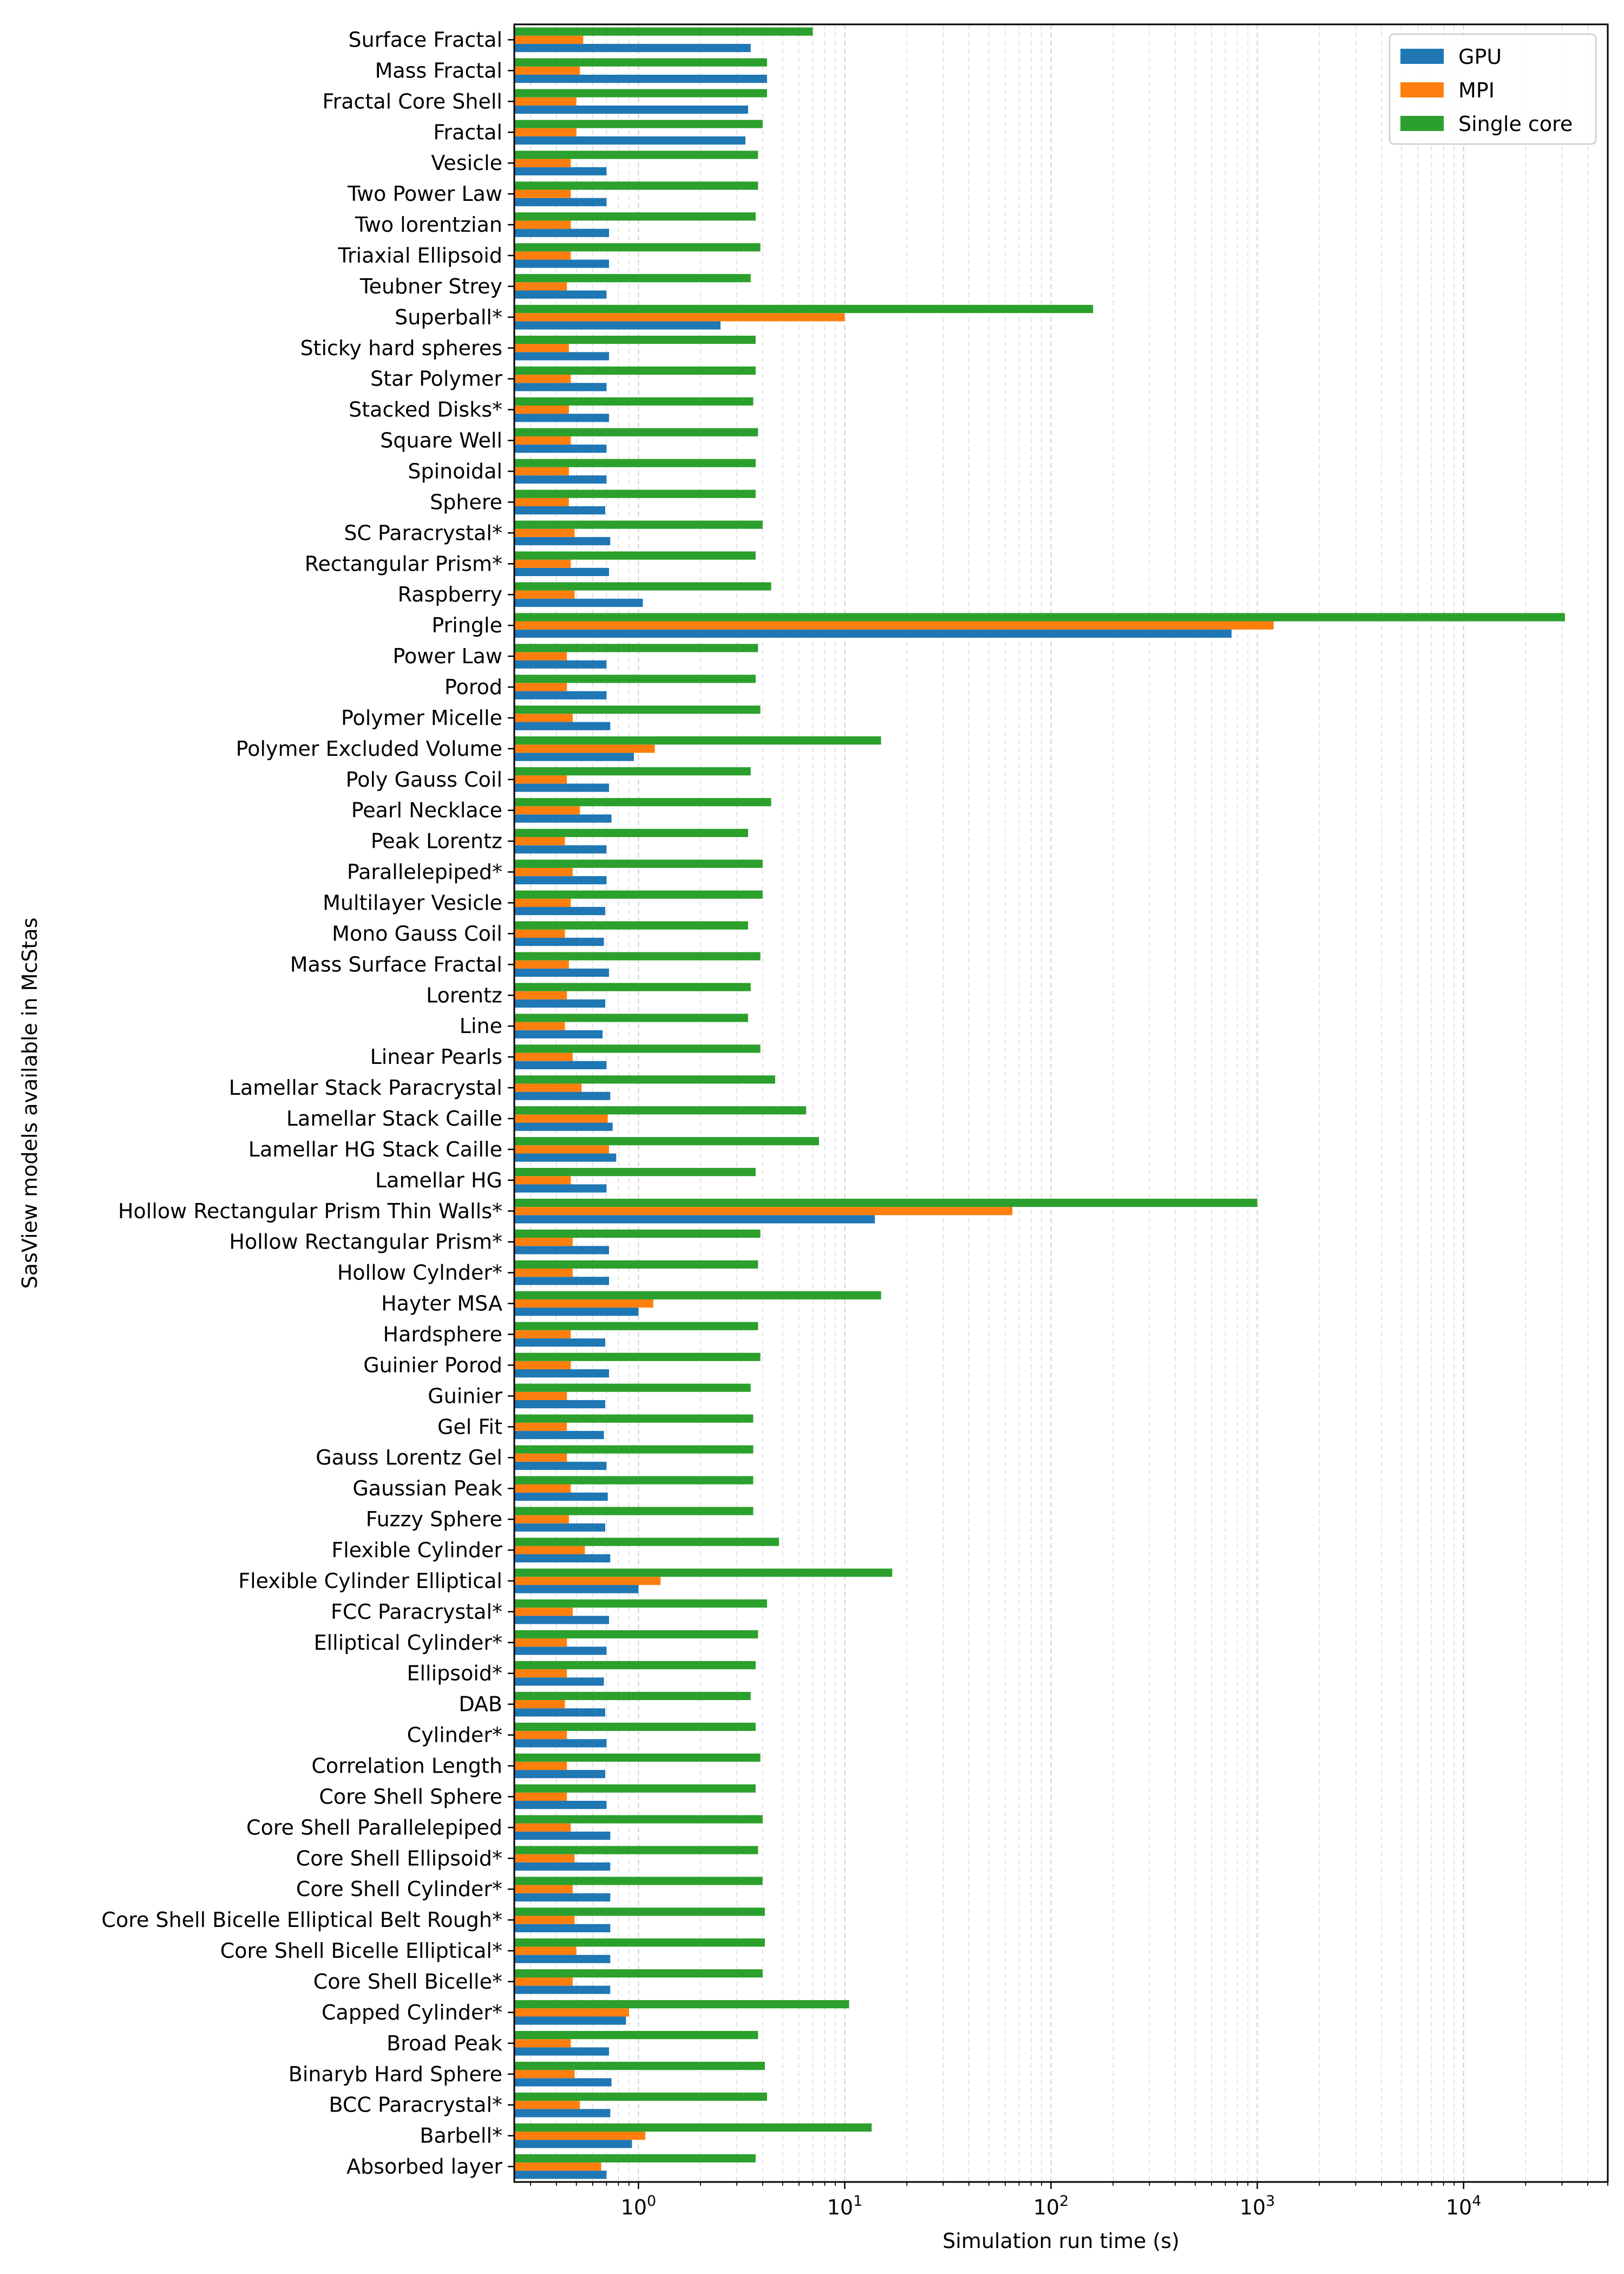  What do you see at coordinates (480, 1705) in the screenshot?
I see `category-label: DAB` at bounding box center [480, 1705].